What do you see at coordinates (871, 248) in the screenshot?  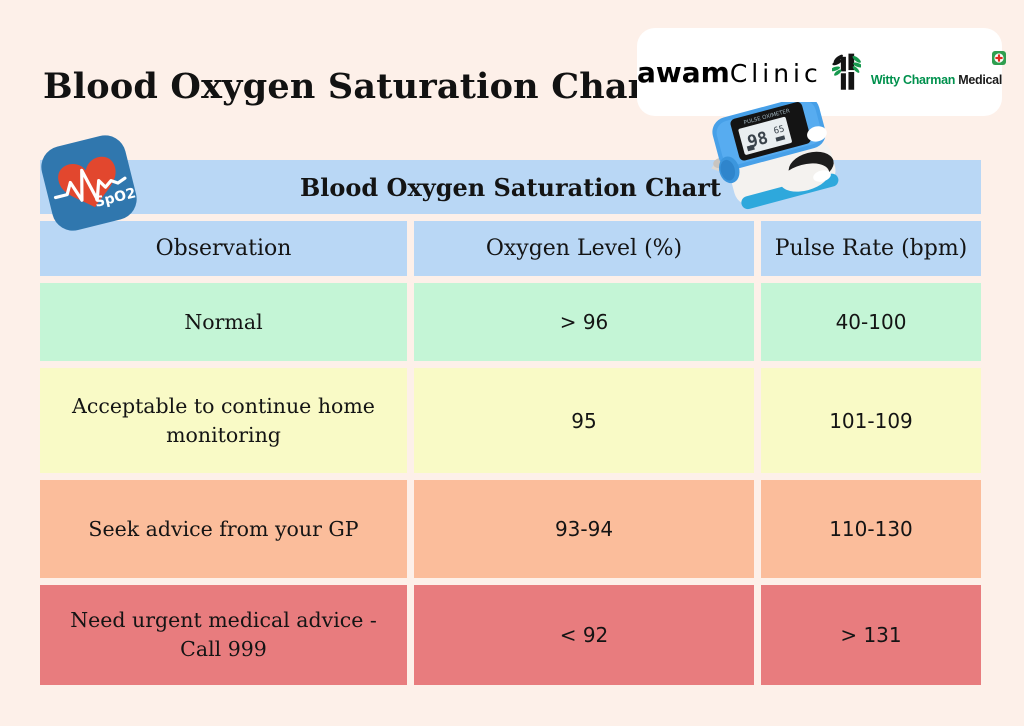 I see `column-header-pulse-rate: Pulse Rate (bpm)` at bounding box center [871, 248].